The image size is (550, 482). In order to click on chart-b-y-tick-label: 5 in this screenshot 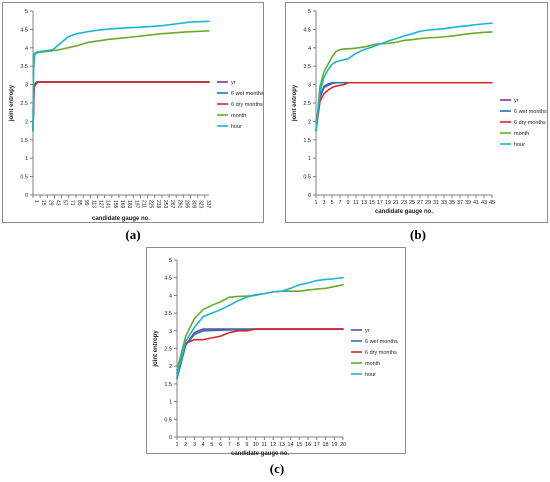, I will do `click(309, 12)`.